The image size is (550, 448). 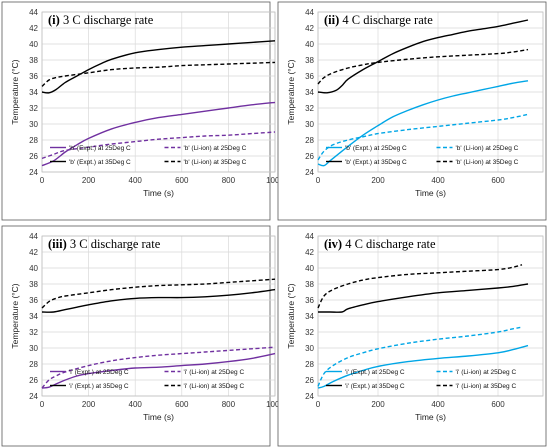 I want to click on chart-title: (iii) 3 C discharge rate, so click(x=104, y=244).